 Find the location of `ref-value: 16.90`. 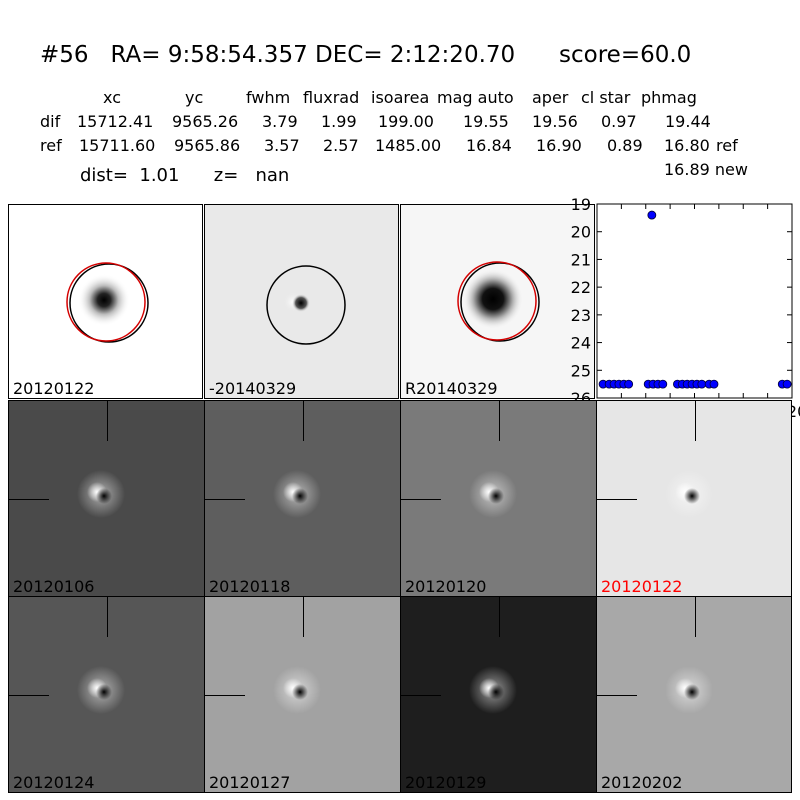

ref-value: 16.90 is located at coordinates (559, 145).